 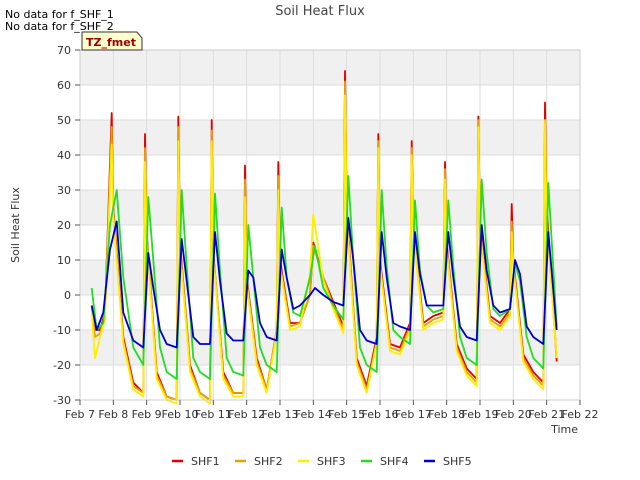 What do you see at coordinates (513, 414) in the screenshot?
I see `x-tick-label: Feb 20` at bounding box center [513, 414].